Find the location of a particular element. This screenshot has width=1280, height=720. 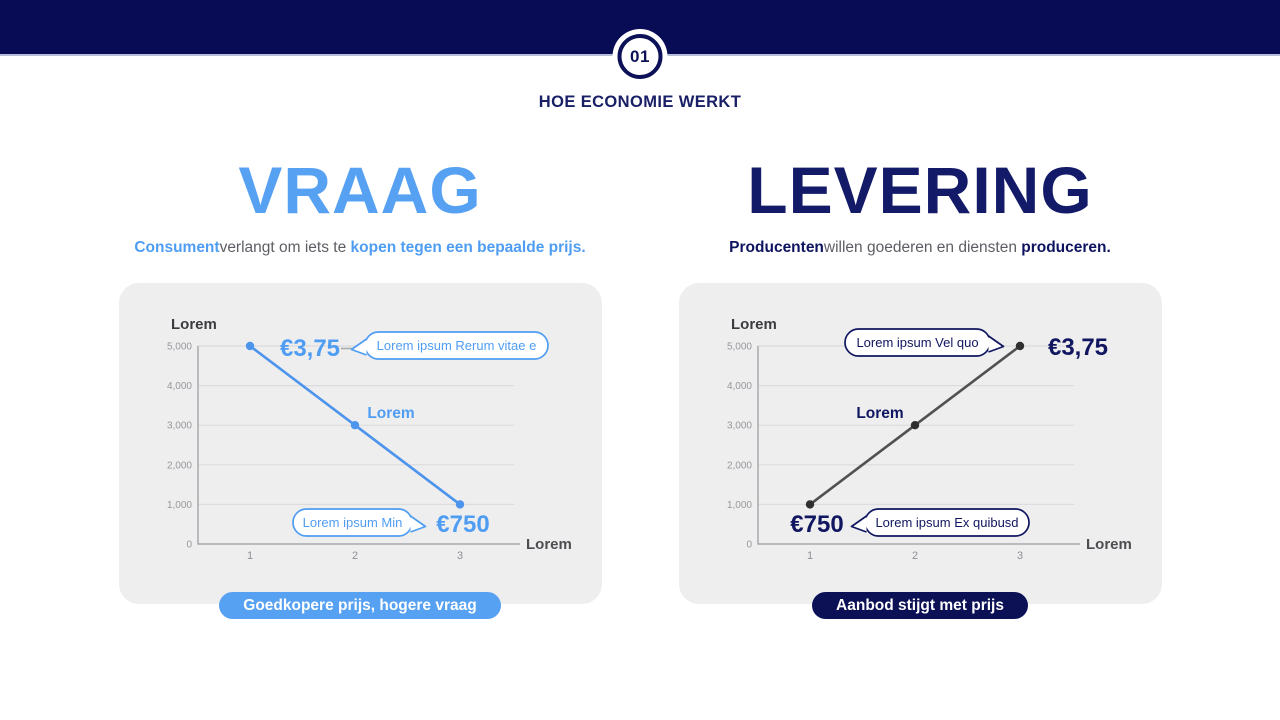

speech-bubble-bottom: Lorem ipsum Ex quibusd is located at coordinates (940, 522).